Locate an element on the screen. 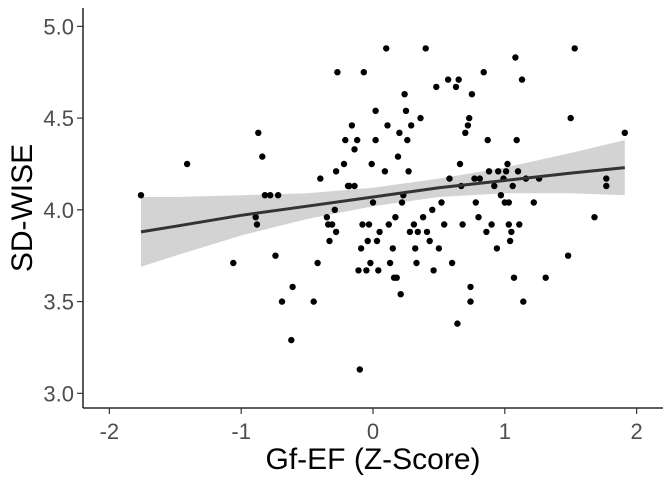 Image resolution: width=672 pixels, height=480 pixels. y-axis-title: SD-WISE is located at coordinates (22, 208).